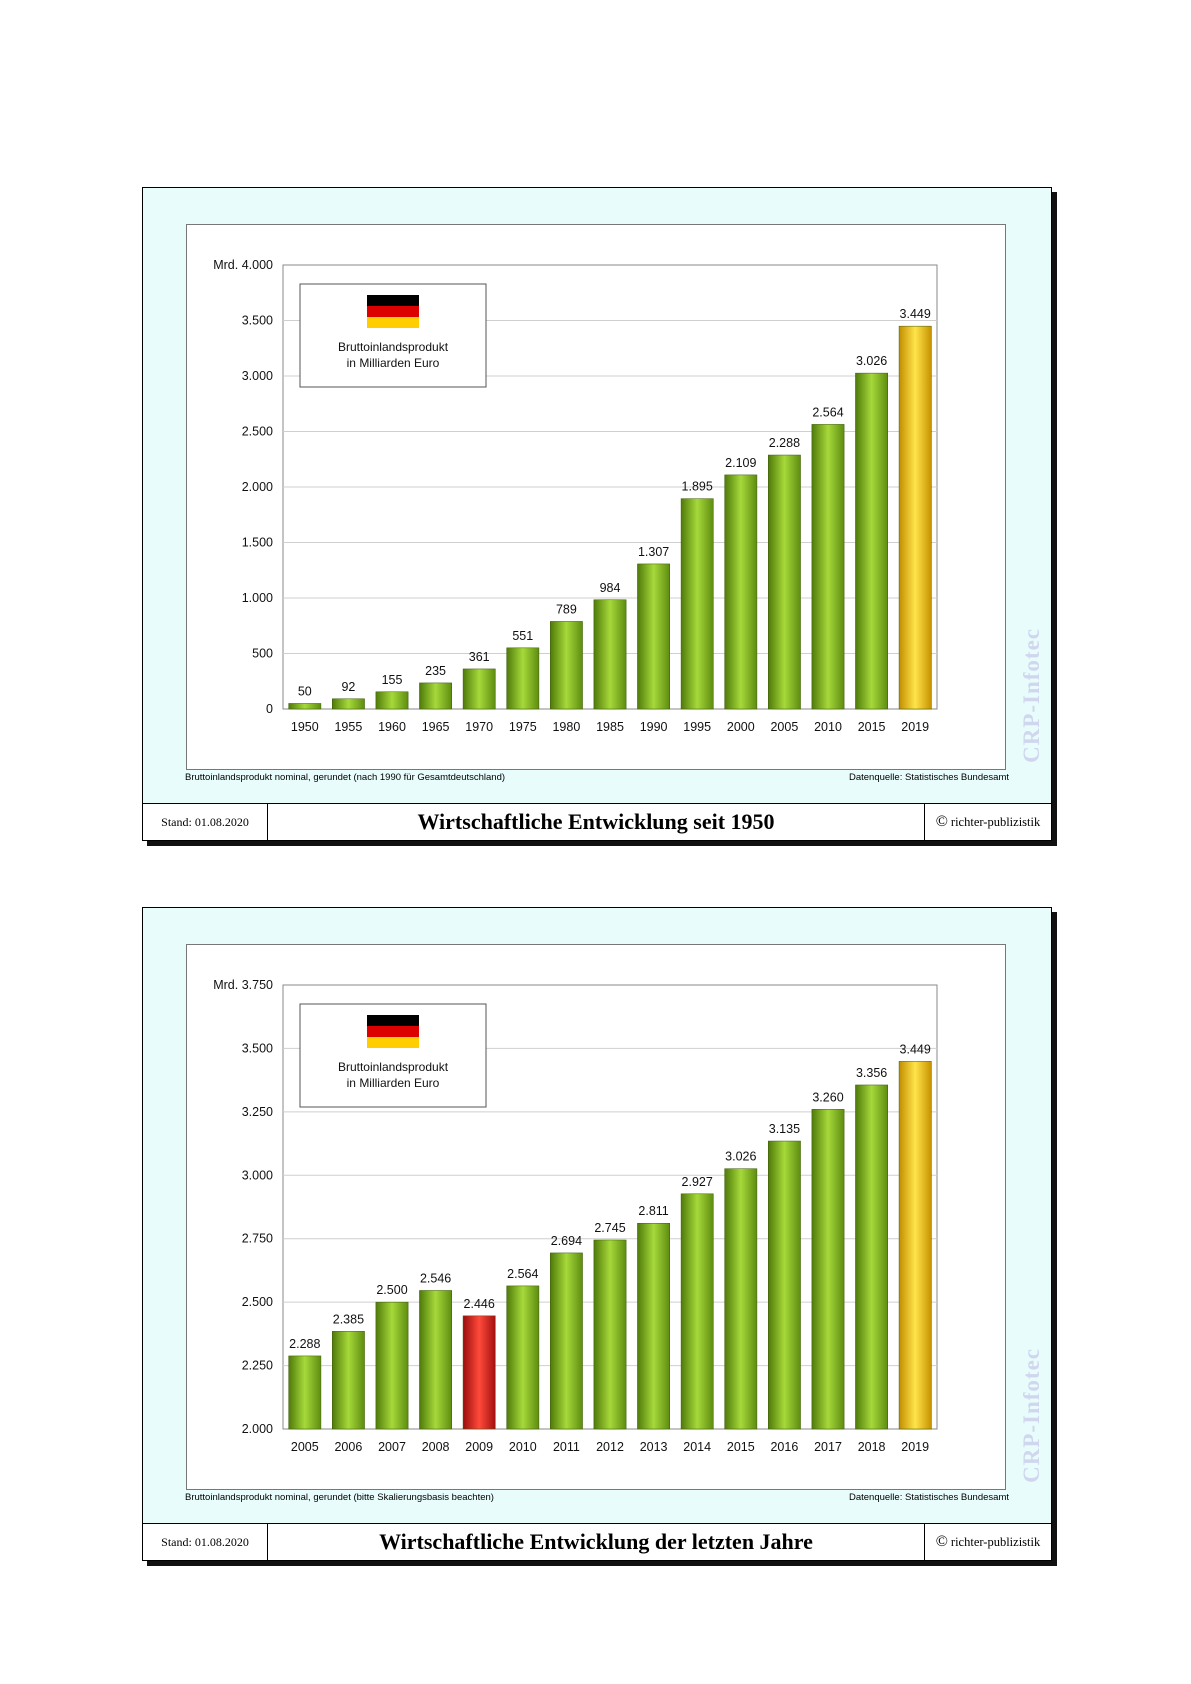 This screenshot has height=1684, width=1191. What do you see at coordinates (871, 1073) in the screenshot?
I see `data-label: 3.356` at bounding box center [871, 1073].